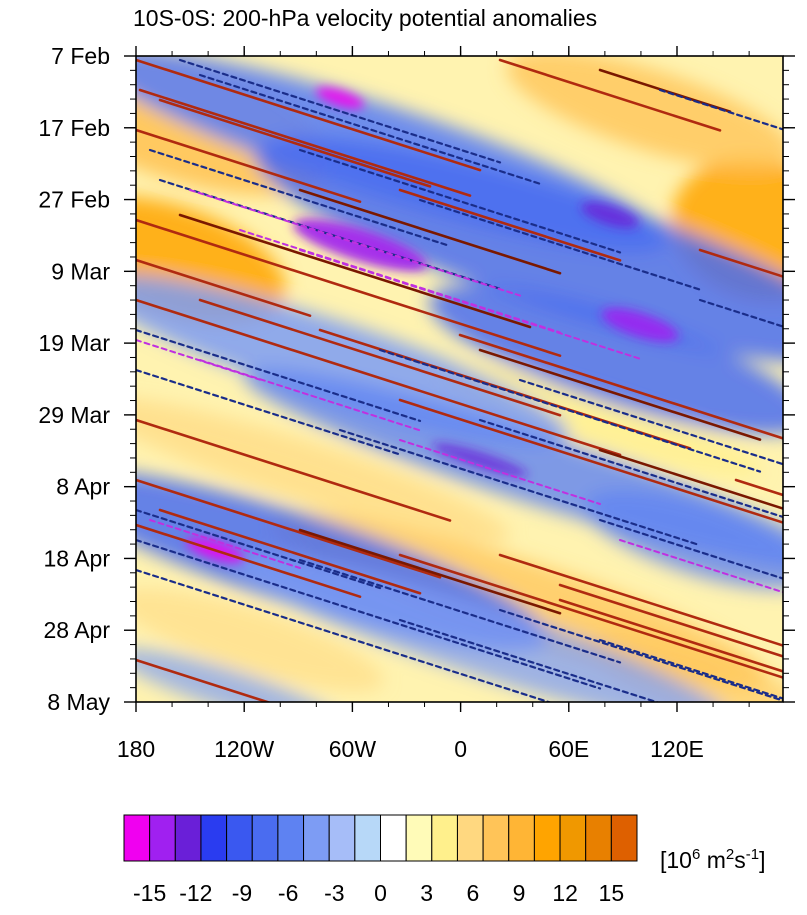 The height and width of the screenshot is (915, 807). What do you see at coordinates (74, 128) in the screenshot?
I see `y-tick-label: 17 Feb` at bounding box center [74, 128].